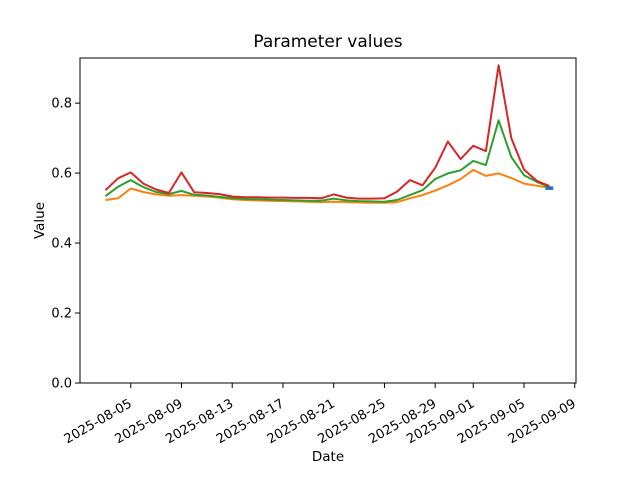  Describe the element at coordinates (327, 161) in the screenshot. I see `series-green` at that location.